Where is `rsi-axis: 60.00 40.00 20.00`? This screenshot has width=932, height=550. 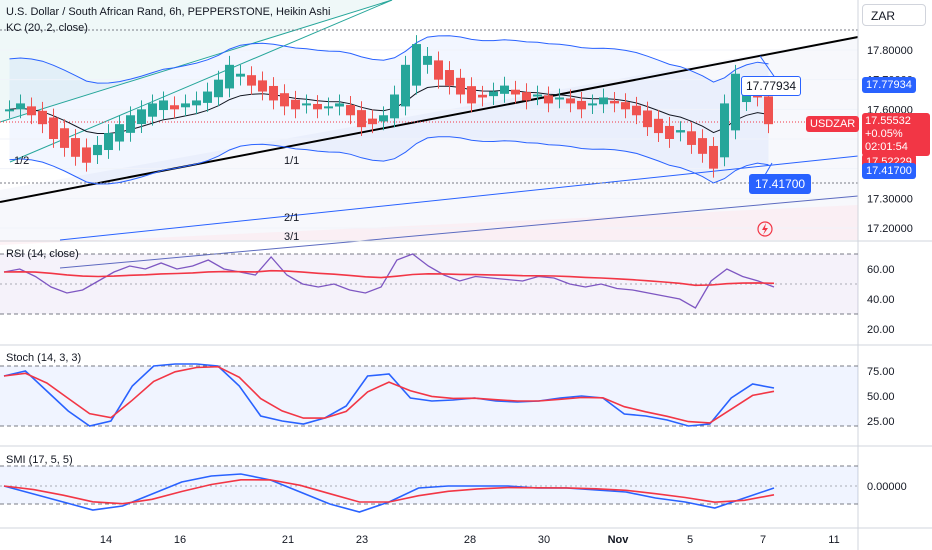 rsi-axis: 60.00 40.00 20.00 is located at coordinates (881, 300).